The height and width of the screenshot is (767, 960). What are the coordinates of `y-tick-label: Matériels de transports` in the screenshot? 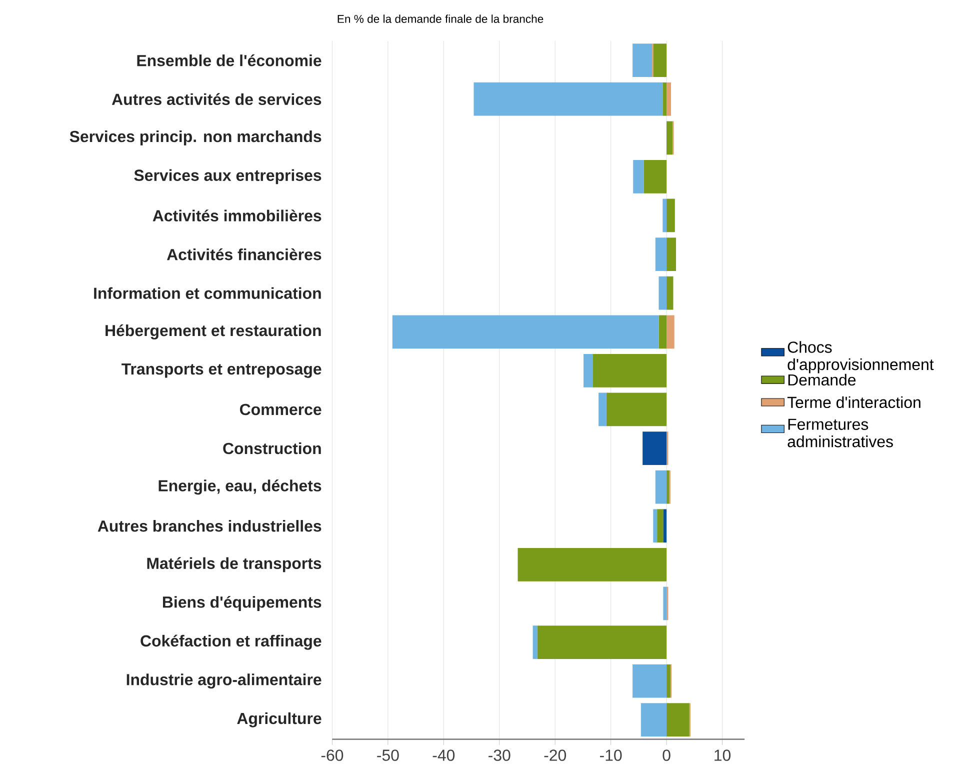 It's located at (234, 564).